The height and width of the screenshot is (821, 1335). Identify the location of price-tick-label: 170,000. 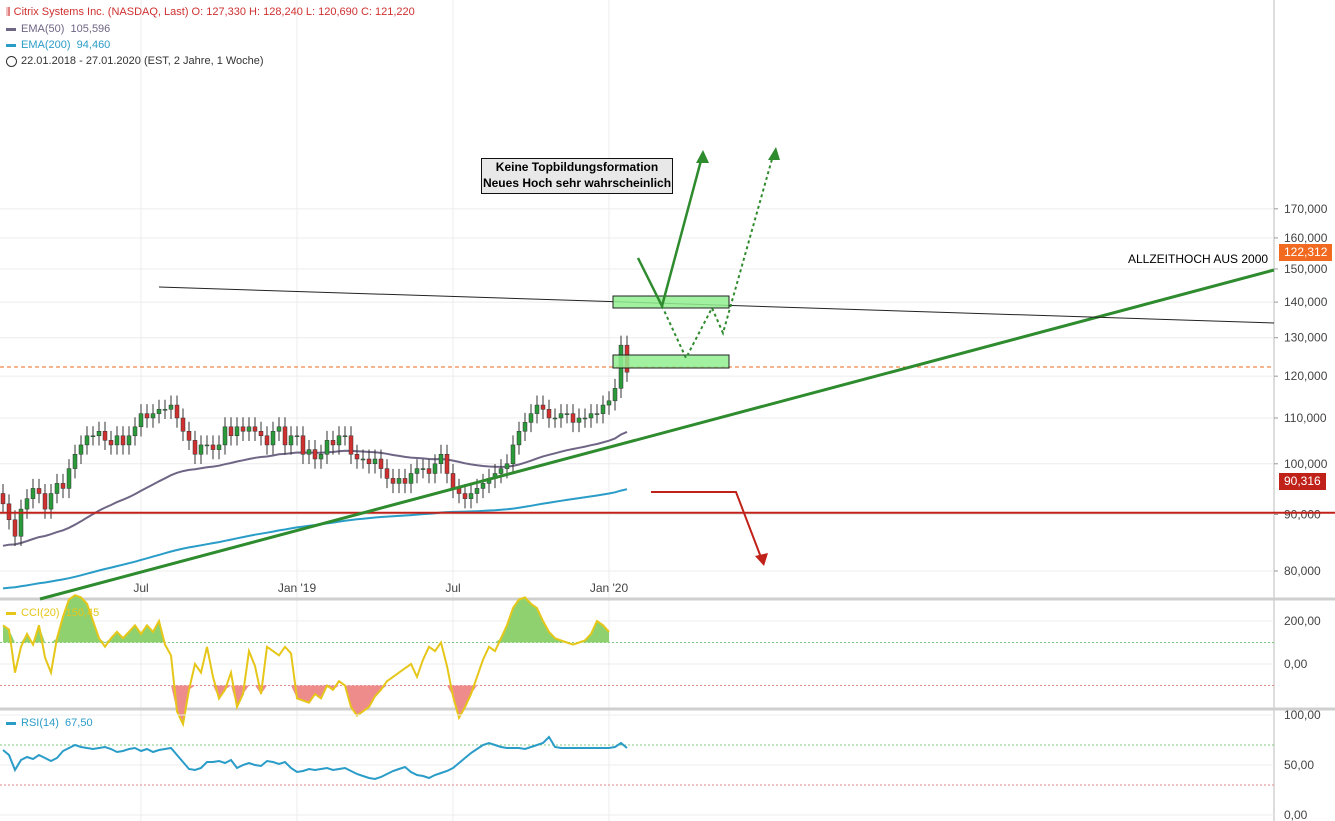
(1306, 209).